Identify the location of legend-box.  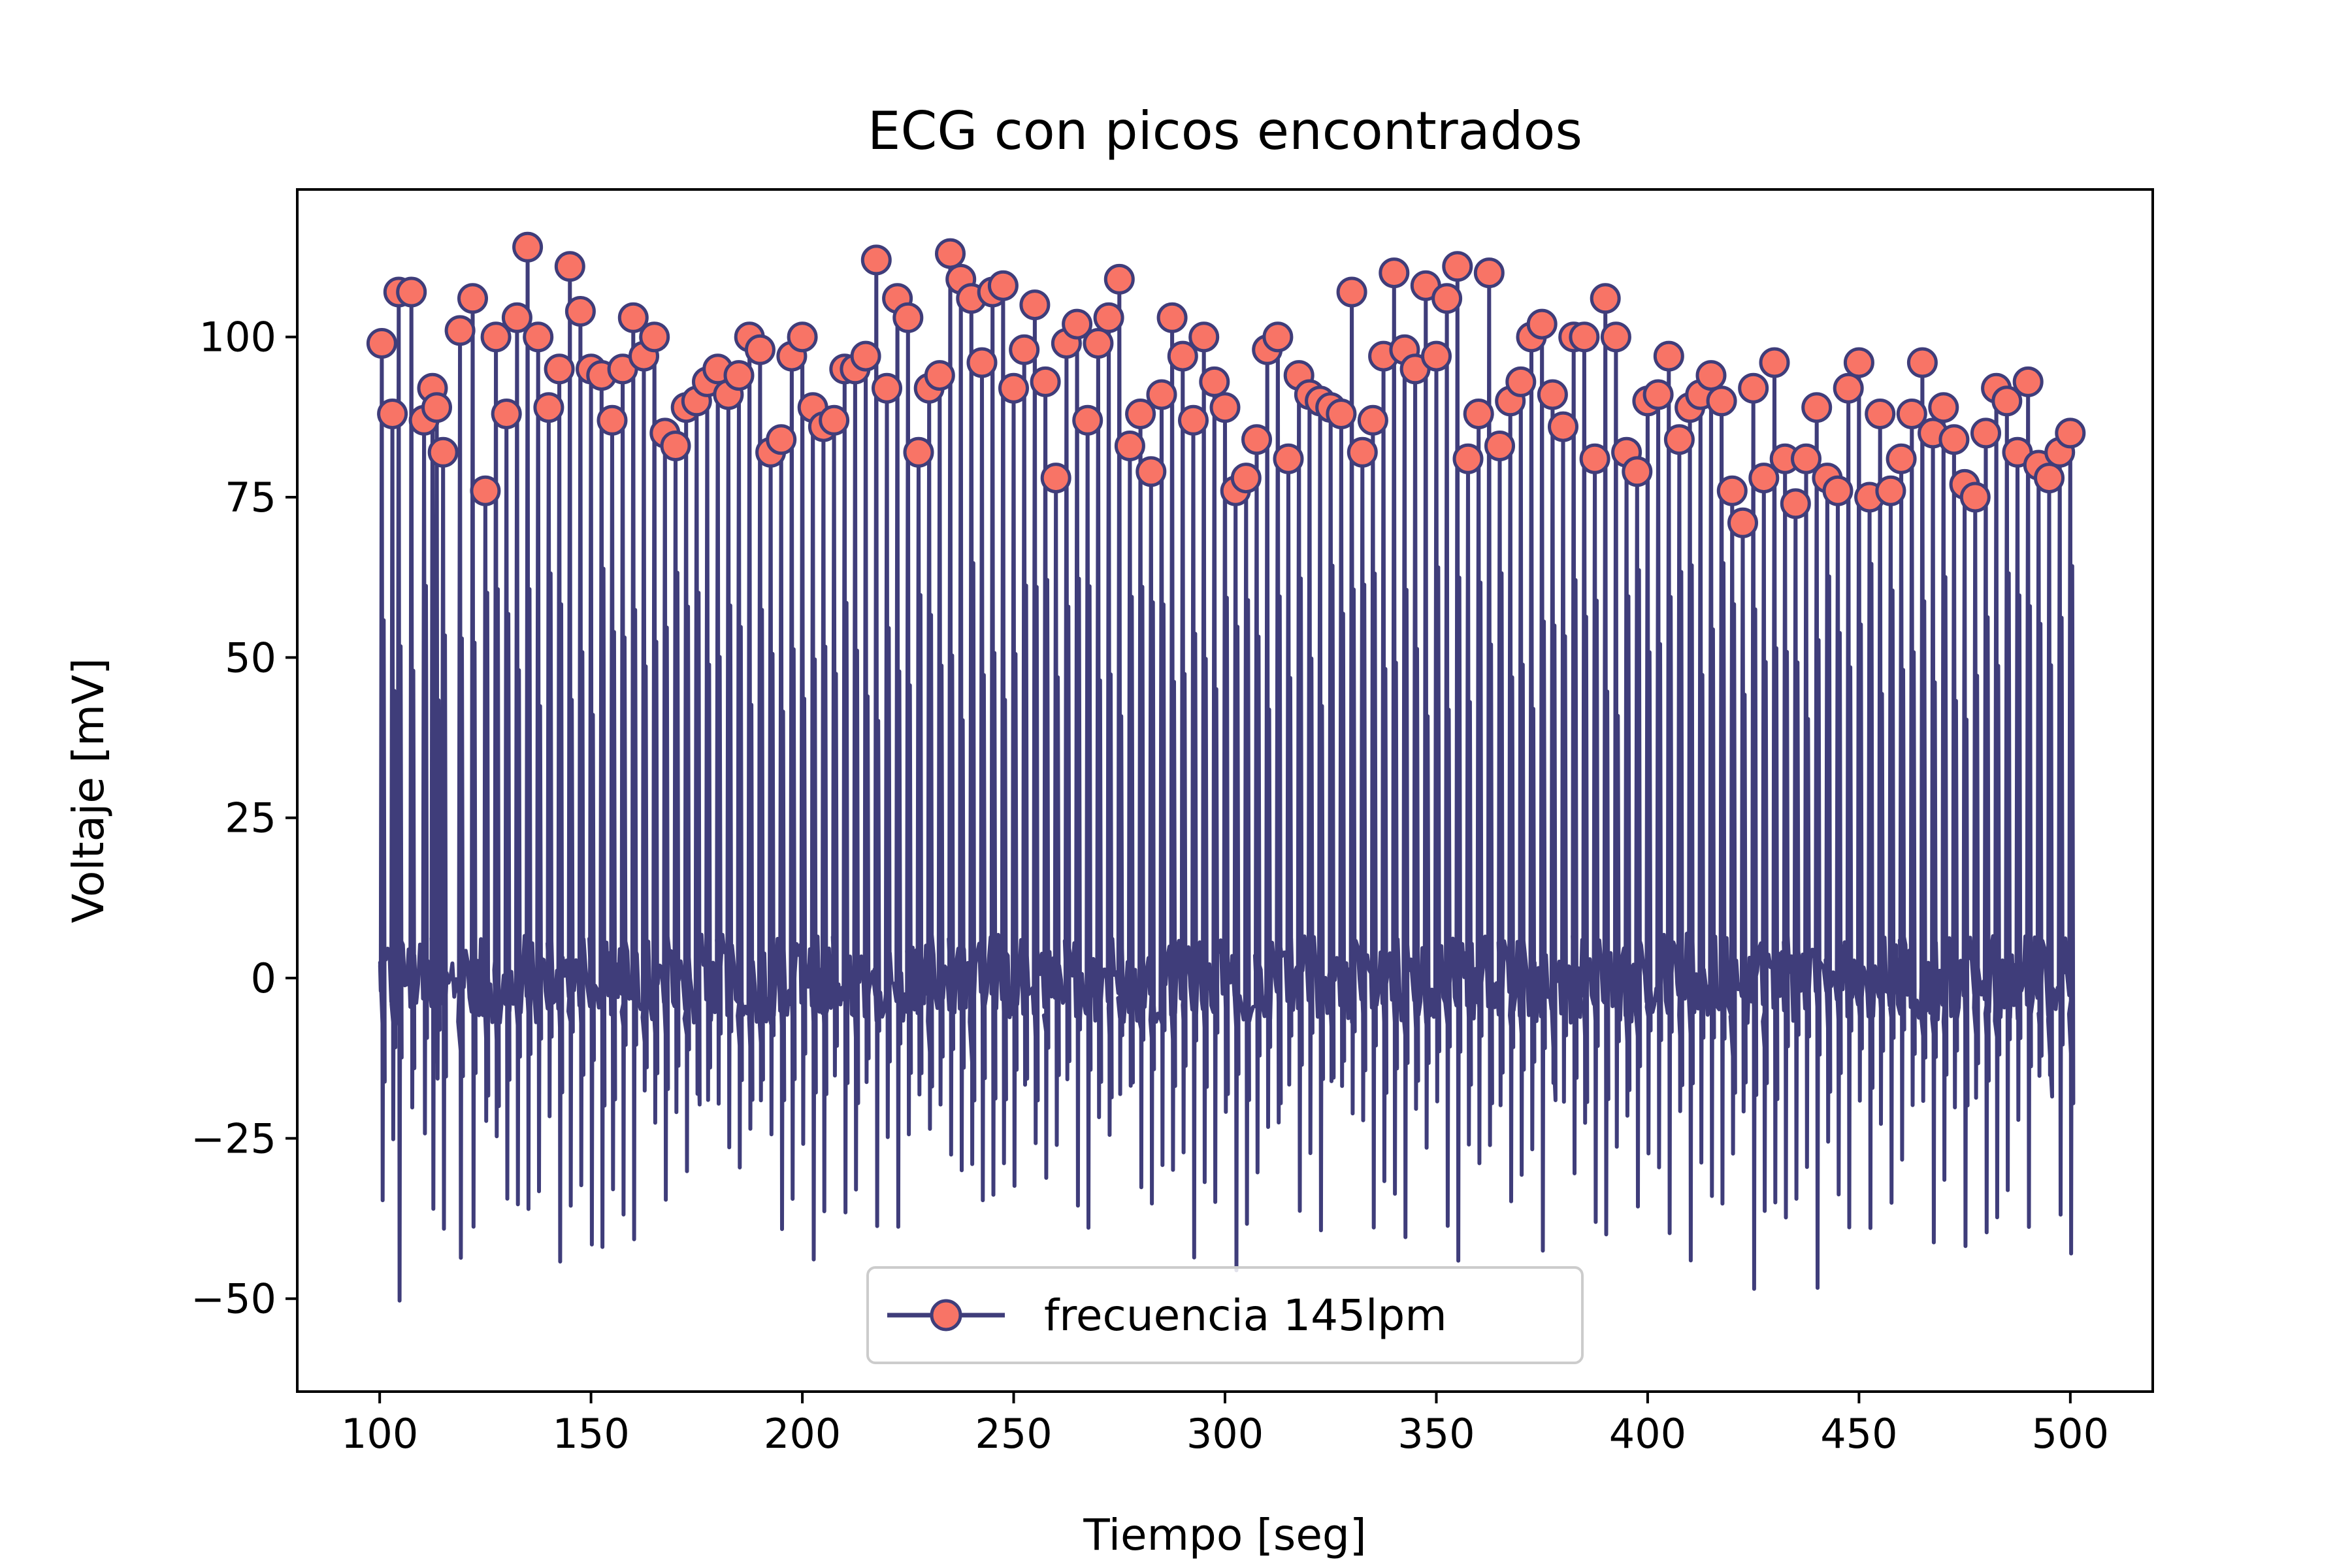
(1225, 1315).